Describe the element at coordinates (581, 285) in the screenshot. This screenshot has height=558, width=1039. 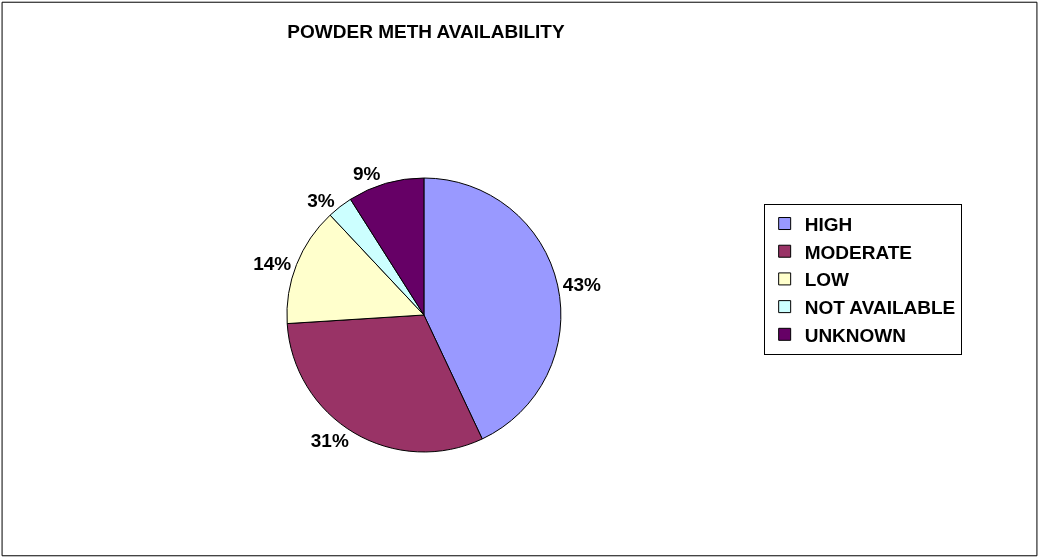
I see `data-label: 43%` at that location.